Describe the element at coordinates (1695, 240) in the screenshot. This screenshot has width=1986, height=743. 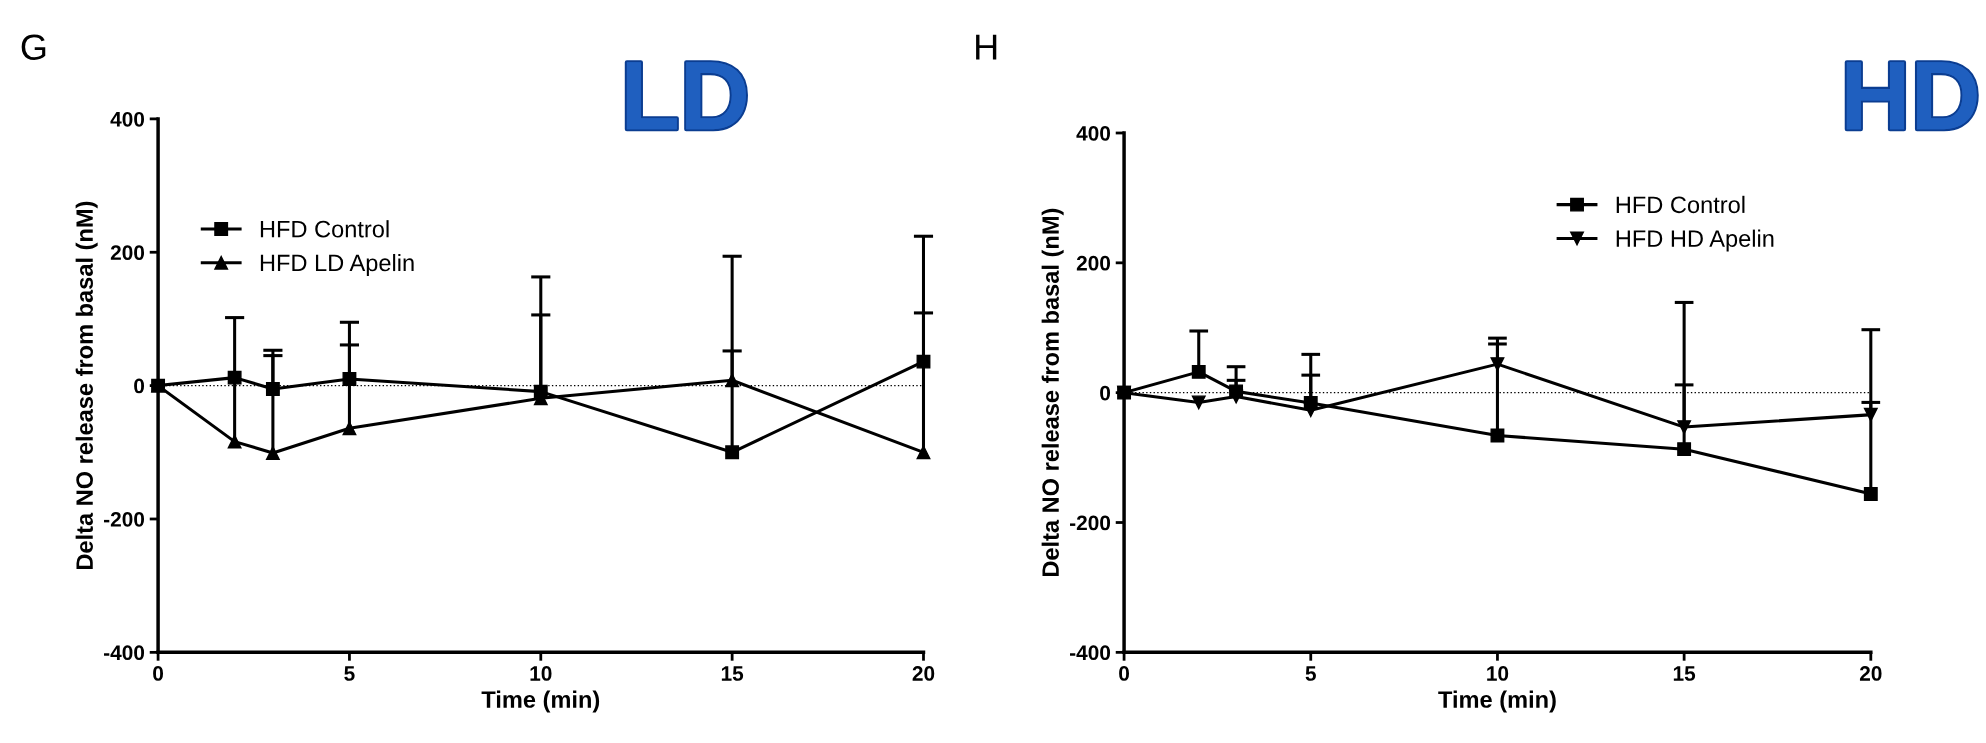
I see `legend-label: HFD HD Apelin` at that location.